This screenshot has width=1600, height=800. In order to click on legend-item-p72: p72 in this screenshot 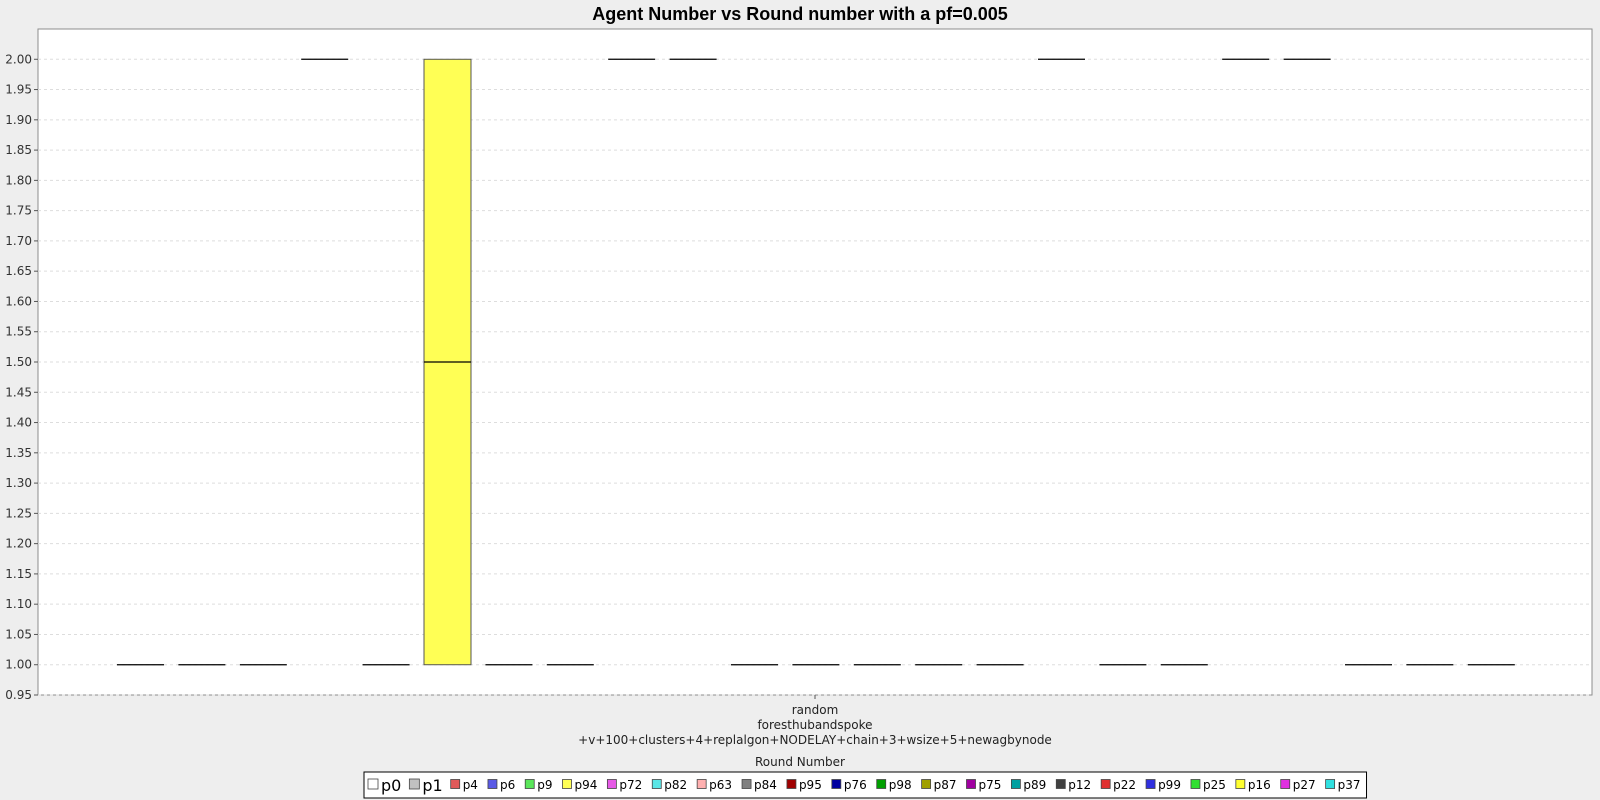, I will do `click(624, 785)`.